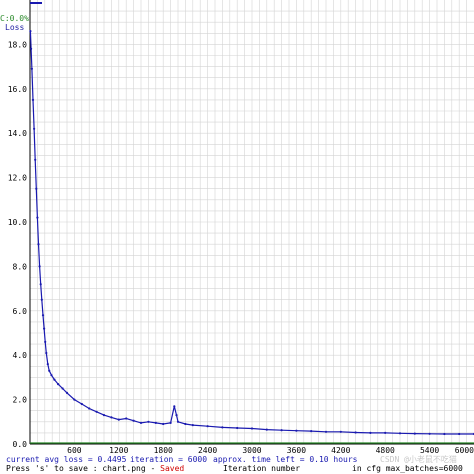  What do you see at coordinates (17, 133) in the screenshot?
I see `y-tick-label: 14.0` at bounding box center [17, 133].